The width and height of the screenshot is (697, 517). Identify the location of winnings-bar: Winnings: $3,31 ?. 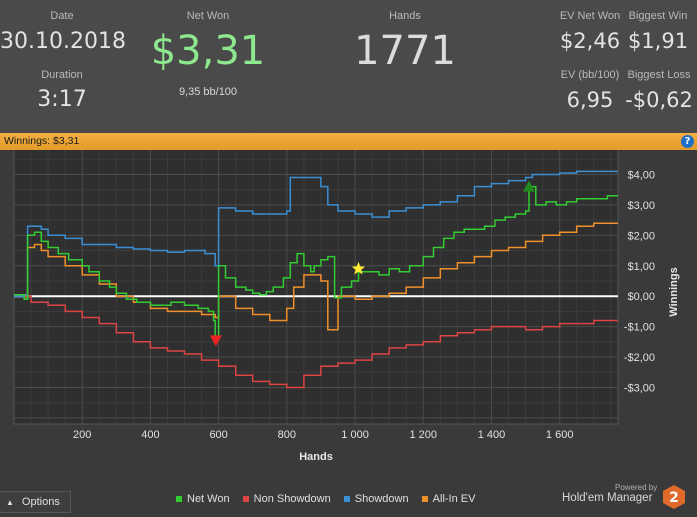
(348, 141).